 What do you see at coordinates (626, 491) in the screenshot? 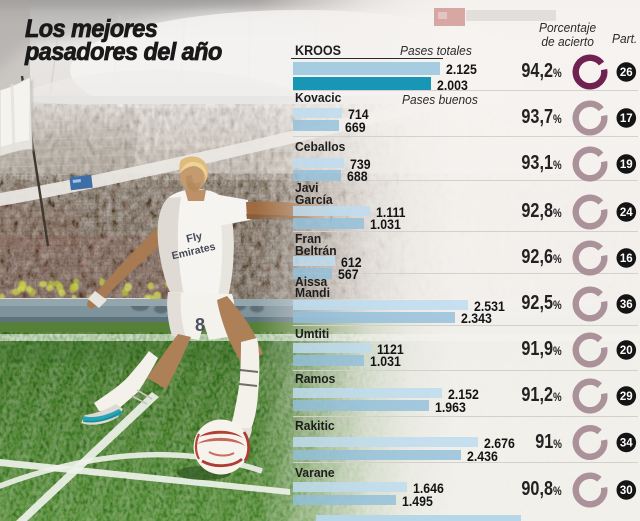
I see `svg-text: 30` at bounding box center [626, 491].